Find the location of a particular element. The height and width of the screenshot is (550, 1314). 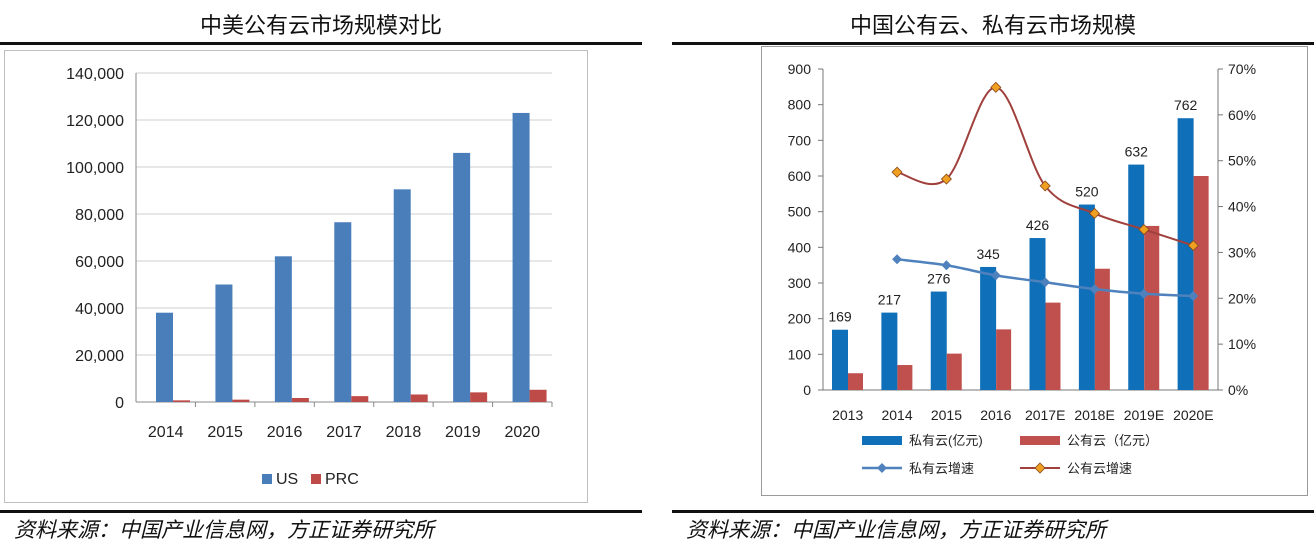

left-figure-title: 中美公有云市场规模对比 is located at coordinates (320, 26).